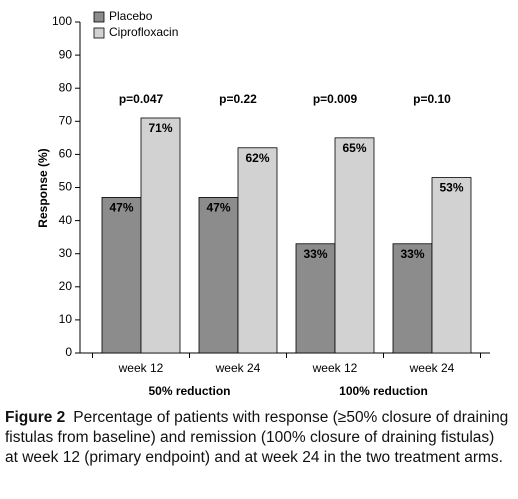  What do you see at coordinates (66, 220) in the screenshot?
I see `y-tick-label: 40` at bounding box center [66, 220].